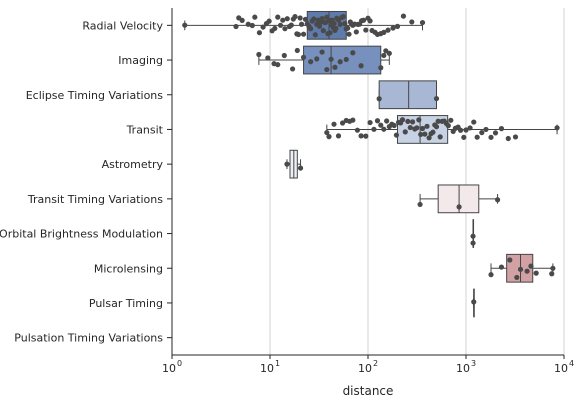 This screenshot has width=582, height=405. I want to click on x-axis-title: distance, so click(368, 391).